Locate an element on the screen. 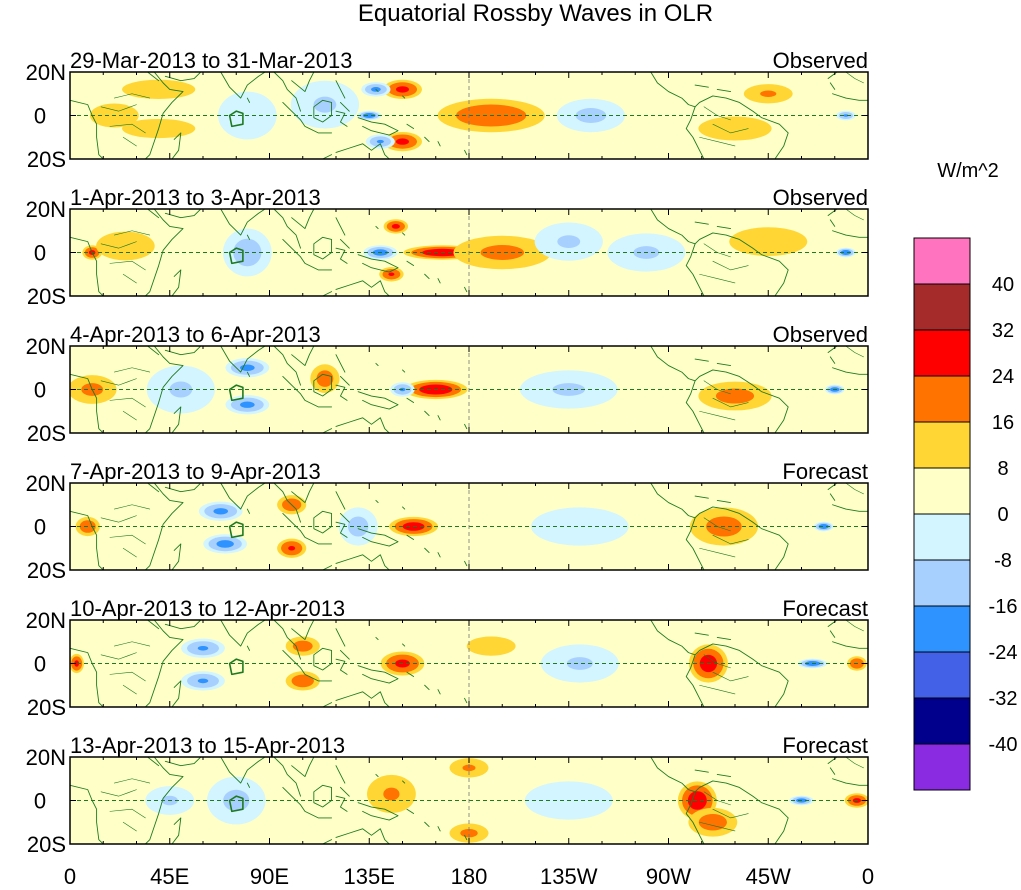 The height and width of the screenshot is (890, 1021). panel-period-label: 29-Mar-2013 to 31-Mar-2013 is located at coordinates (211, 60).